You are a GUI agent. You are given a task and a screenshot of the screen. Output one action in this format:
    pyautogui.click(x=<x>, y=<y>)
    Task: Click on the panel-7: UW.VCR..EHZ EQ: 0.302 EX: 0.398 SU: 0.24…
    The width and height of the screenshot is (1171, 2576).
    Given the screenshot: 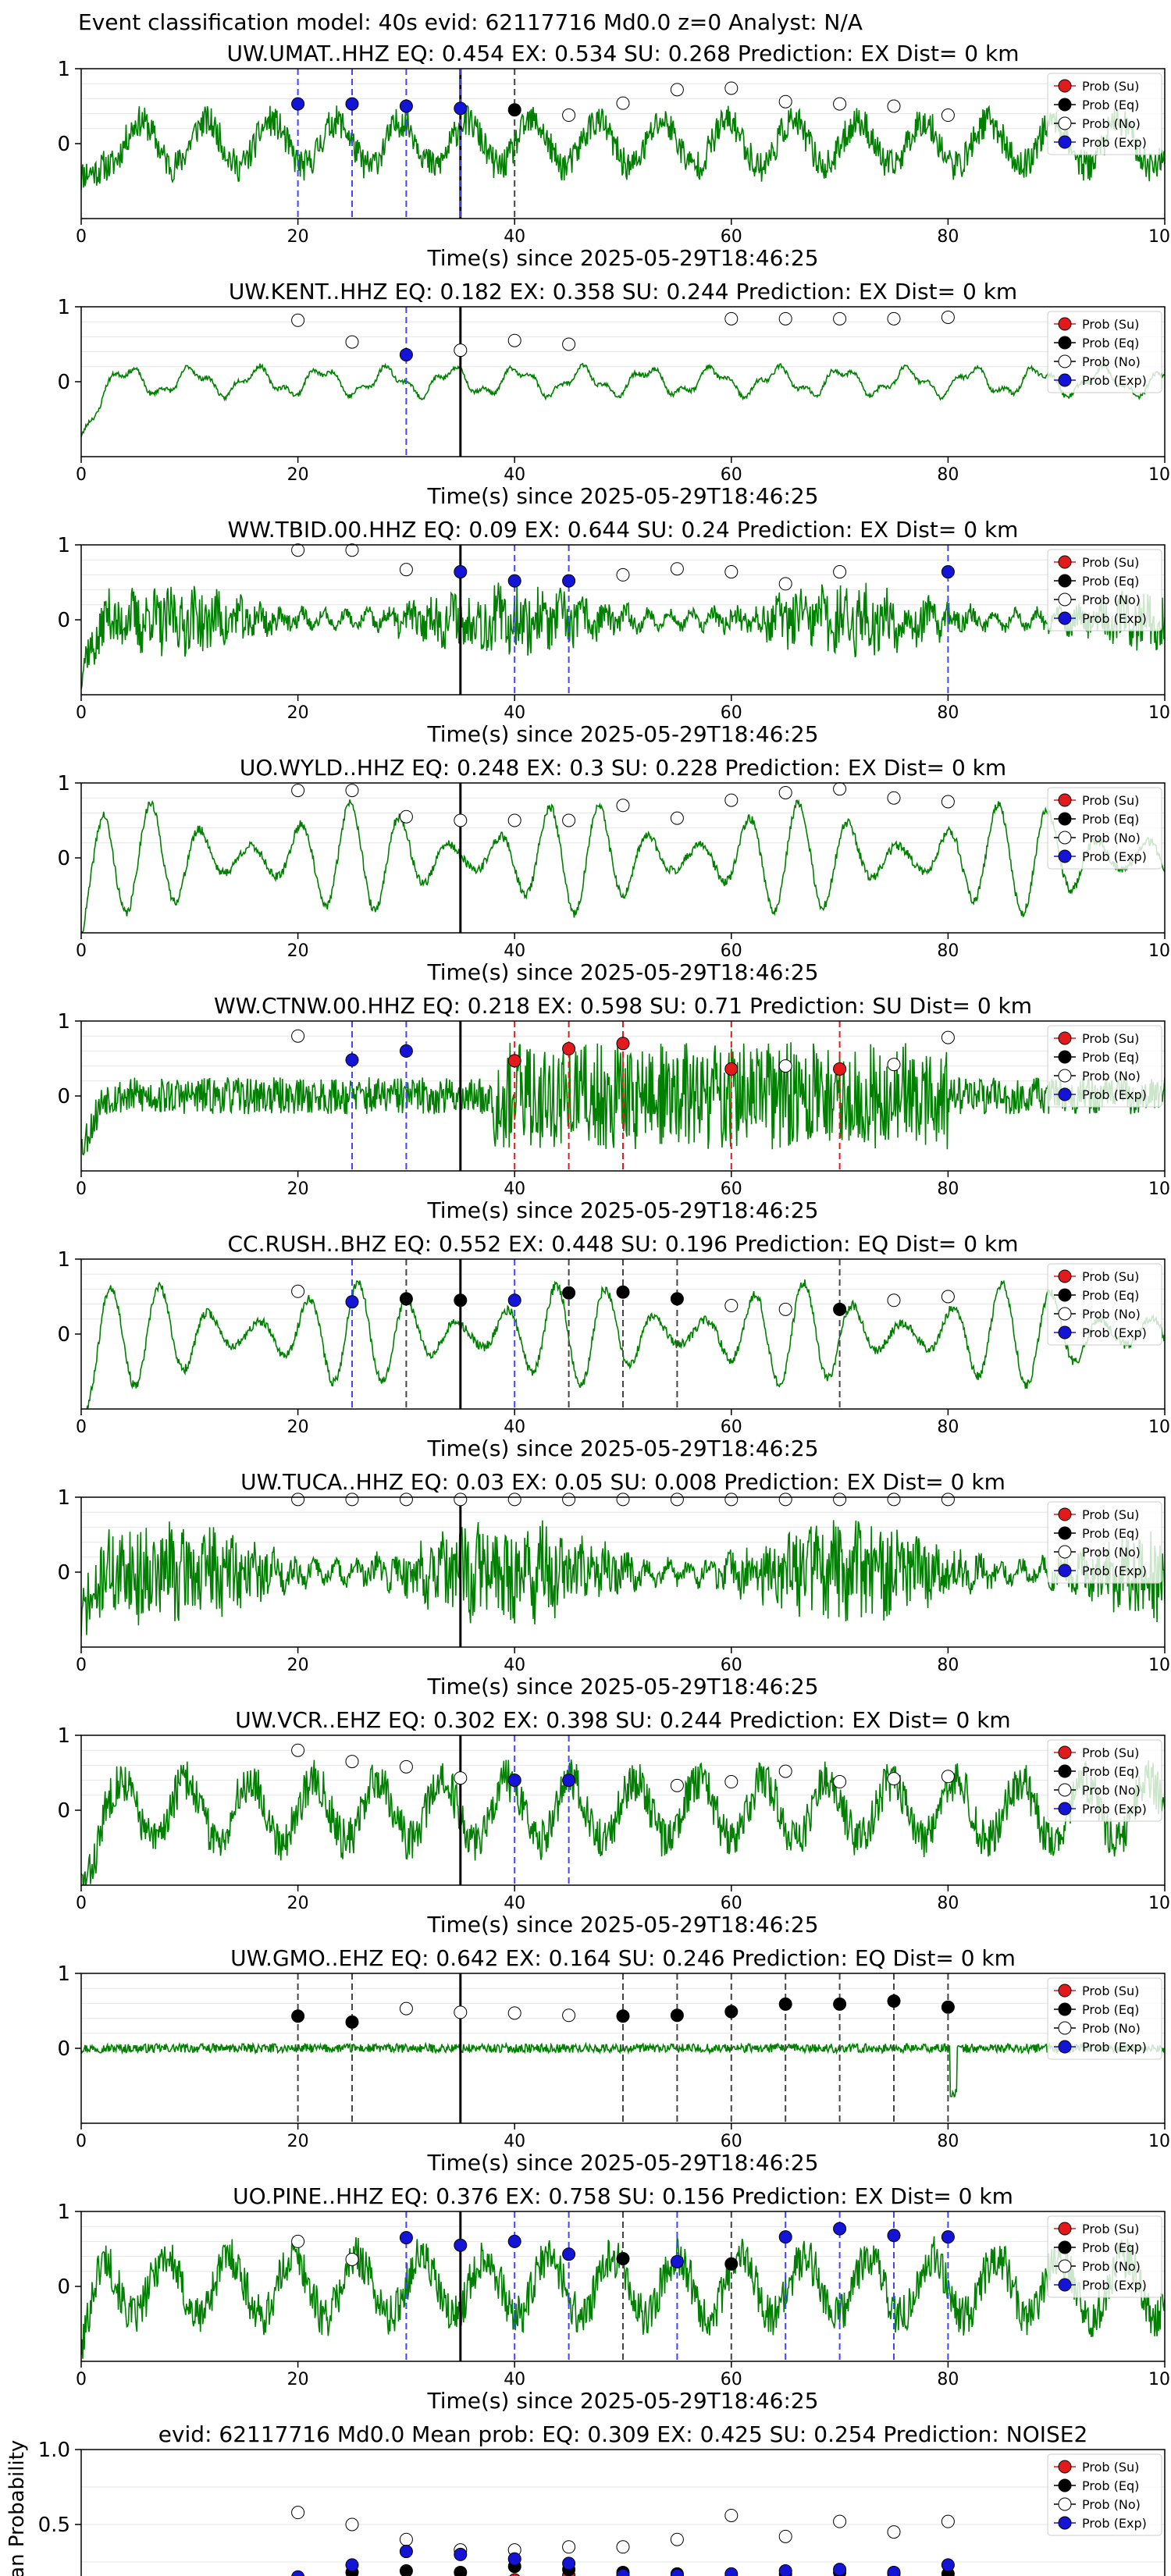 What is the action you would take?
    pyautogui.click(x=614, y=1822)
    